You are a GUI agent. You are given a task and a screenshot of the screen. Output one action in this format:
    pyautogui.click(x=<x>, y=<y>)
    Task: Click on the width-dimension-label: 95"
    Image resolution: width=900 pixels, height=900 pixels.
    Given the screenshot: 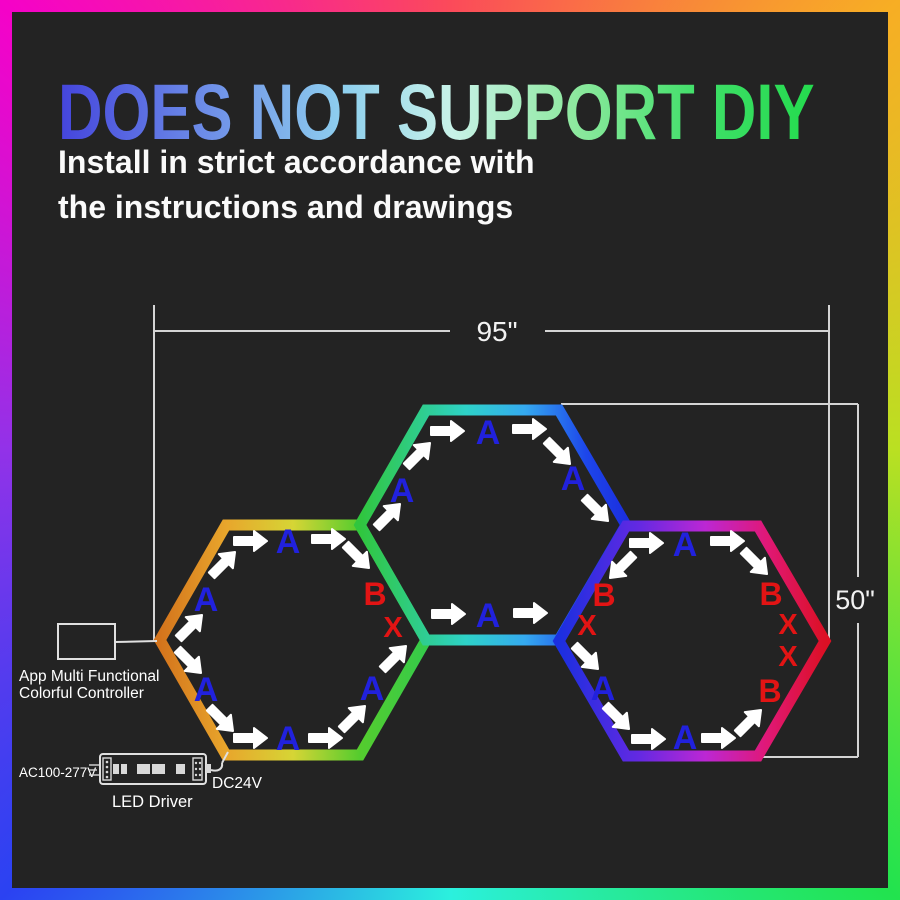 What is the action you would take?
    pyautogui.click(x=496, y=331)
    